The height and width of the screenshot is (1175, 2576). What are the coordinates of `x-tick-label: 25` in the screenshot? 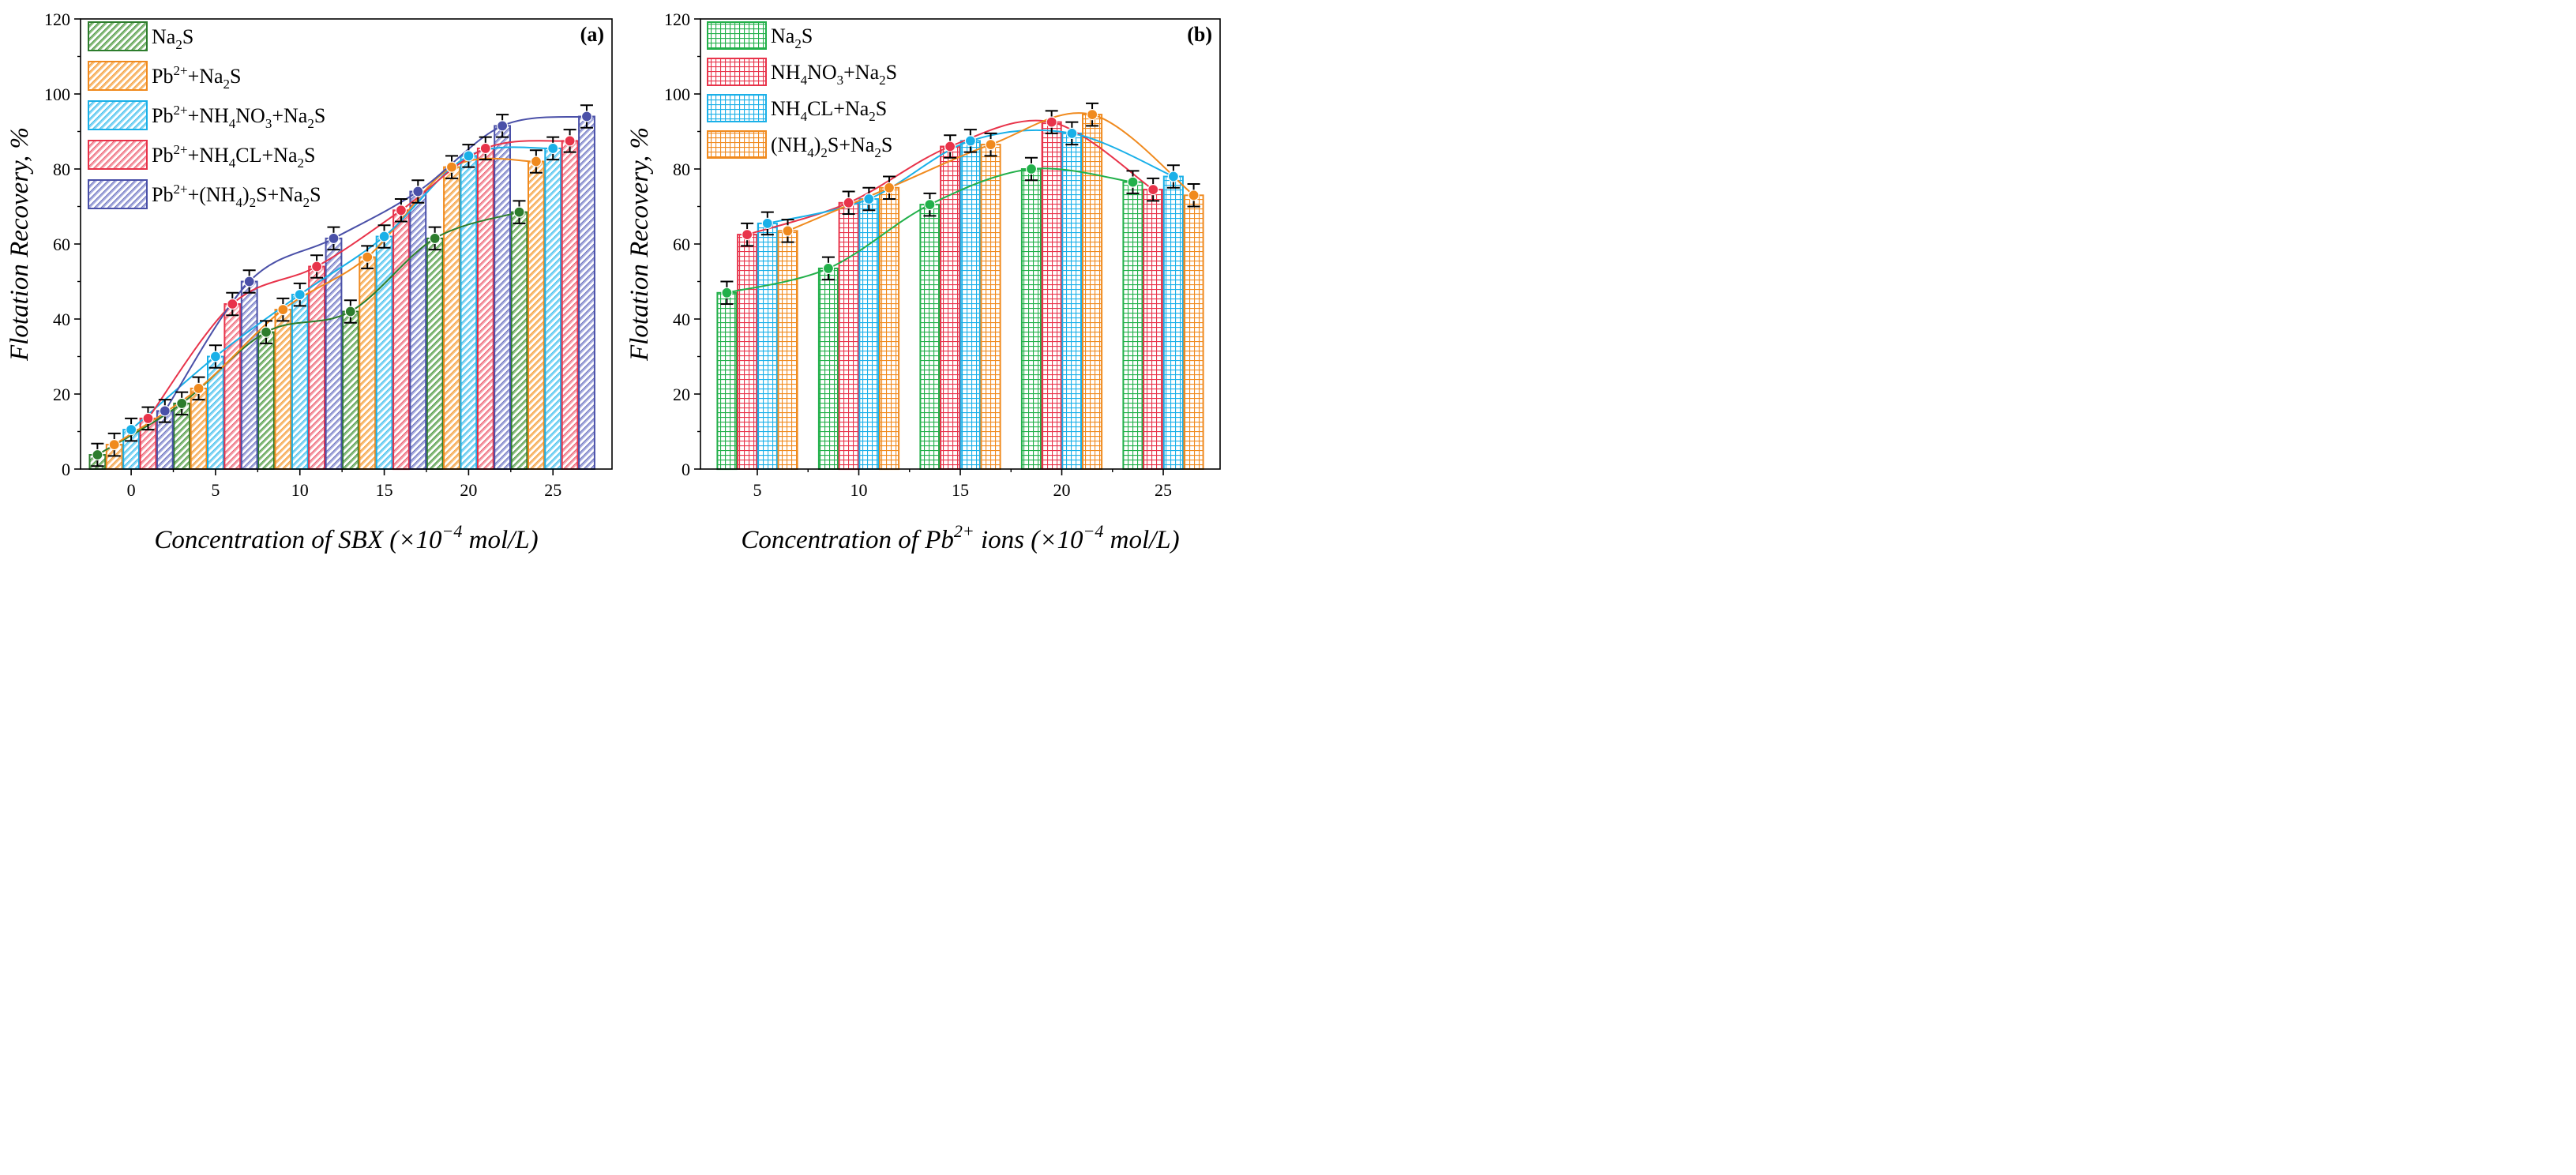 It's located at (1163, 490).